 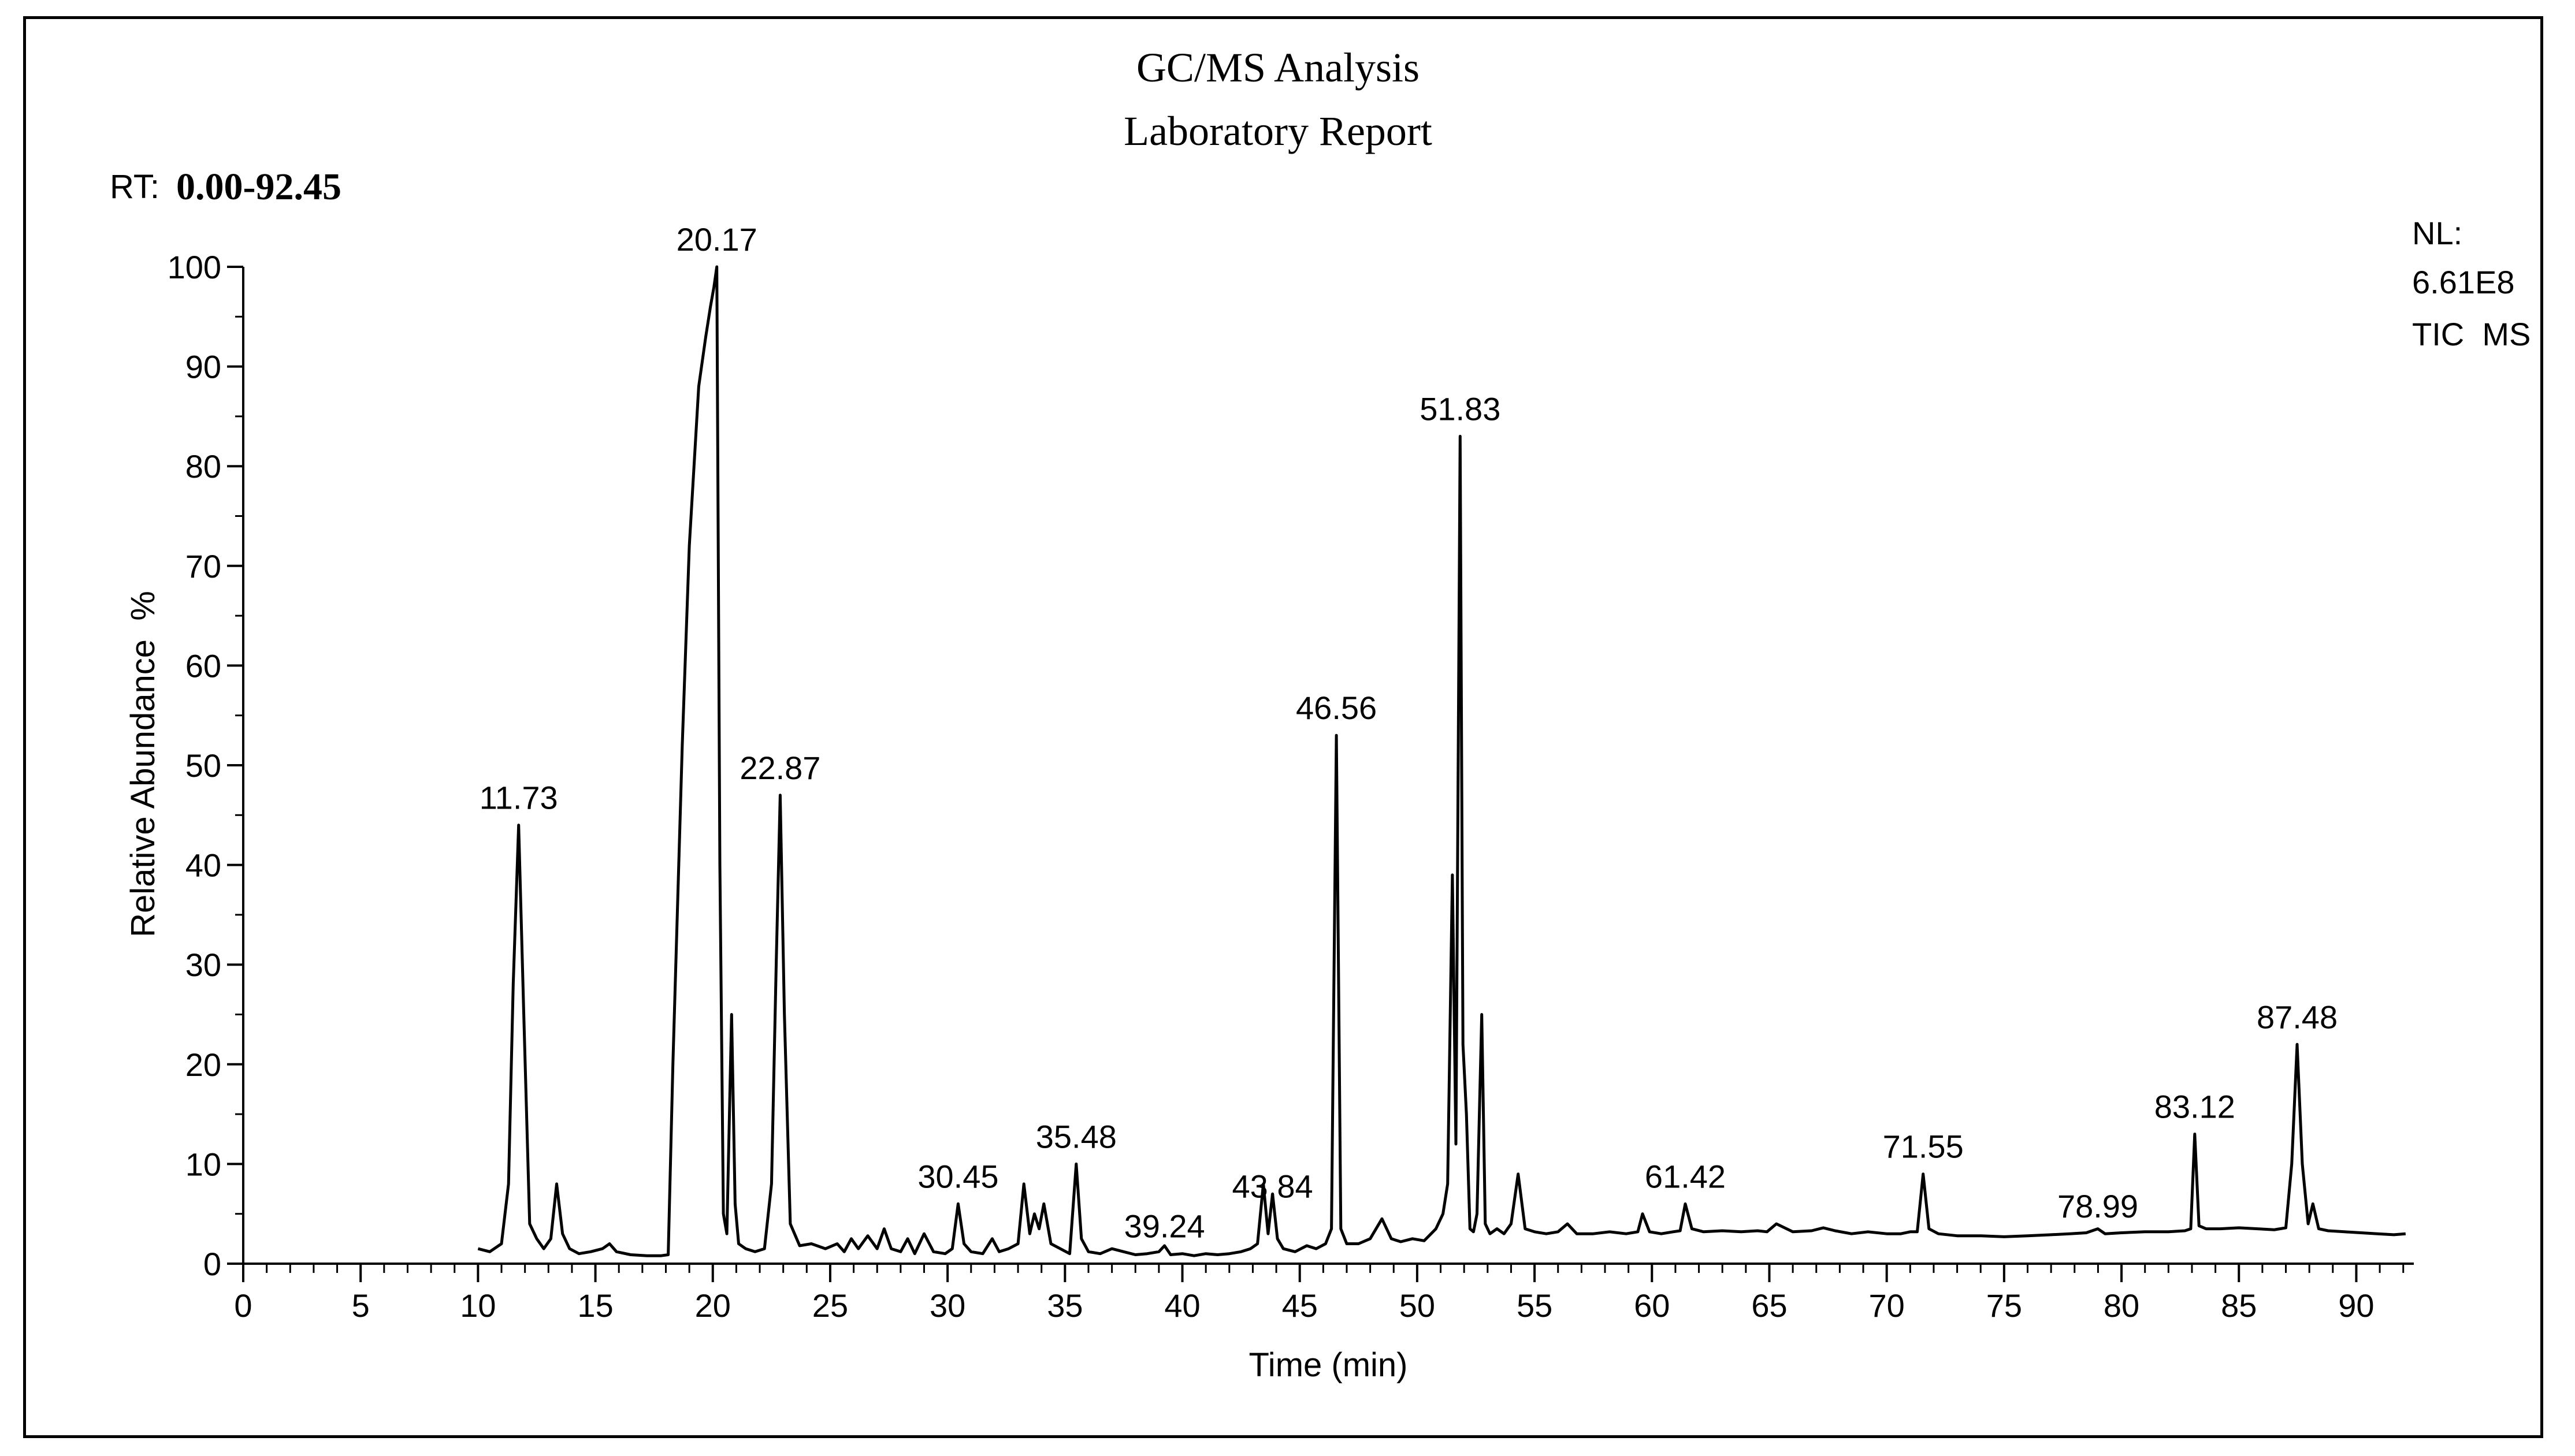 I want to click on y-tick-label: 40, so click(x=203, y=865).